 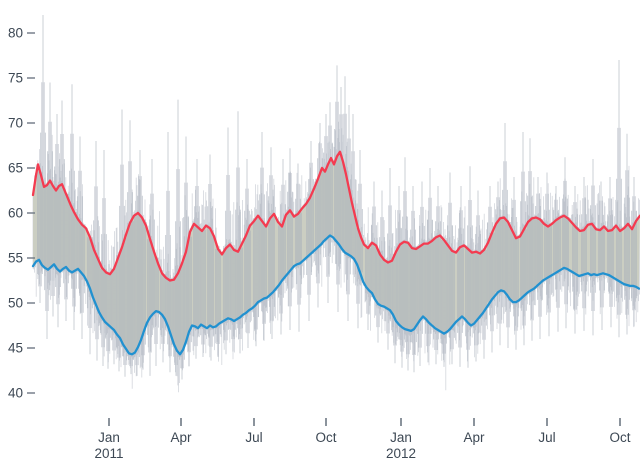 I want to click on y-axis-tick-label: 45, so click(x=15, y=348).